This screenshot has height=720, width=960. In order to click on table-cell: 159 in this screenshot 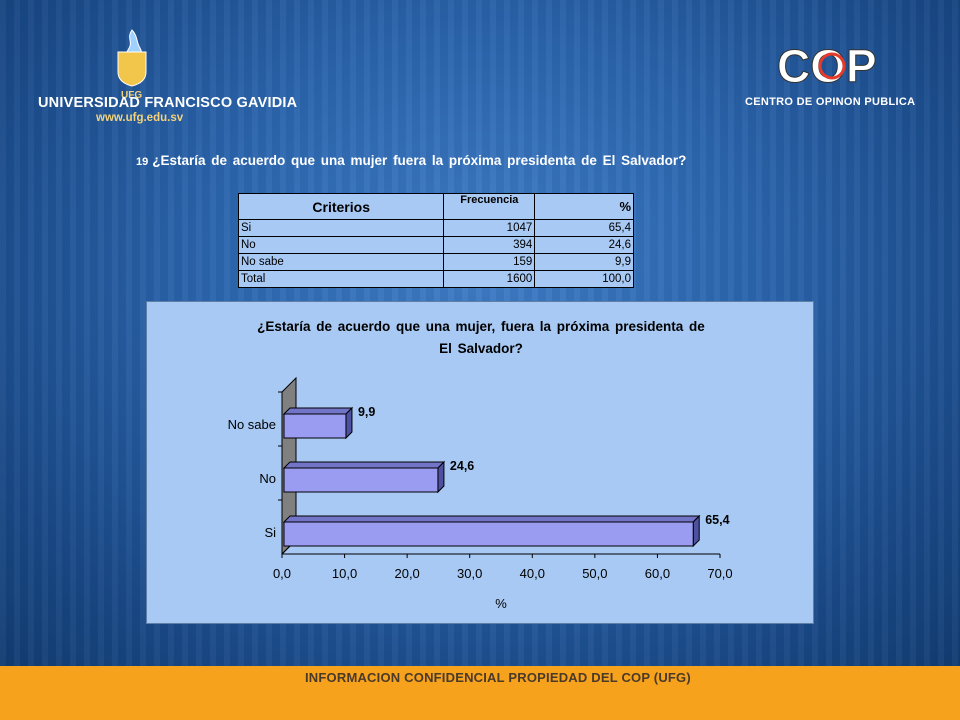, I will do `click(489, 262)`.